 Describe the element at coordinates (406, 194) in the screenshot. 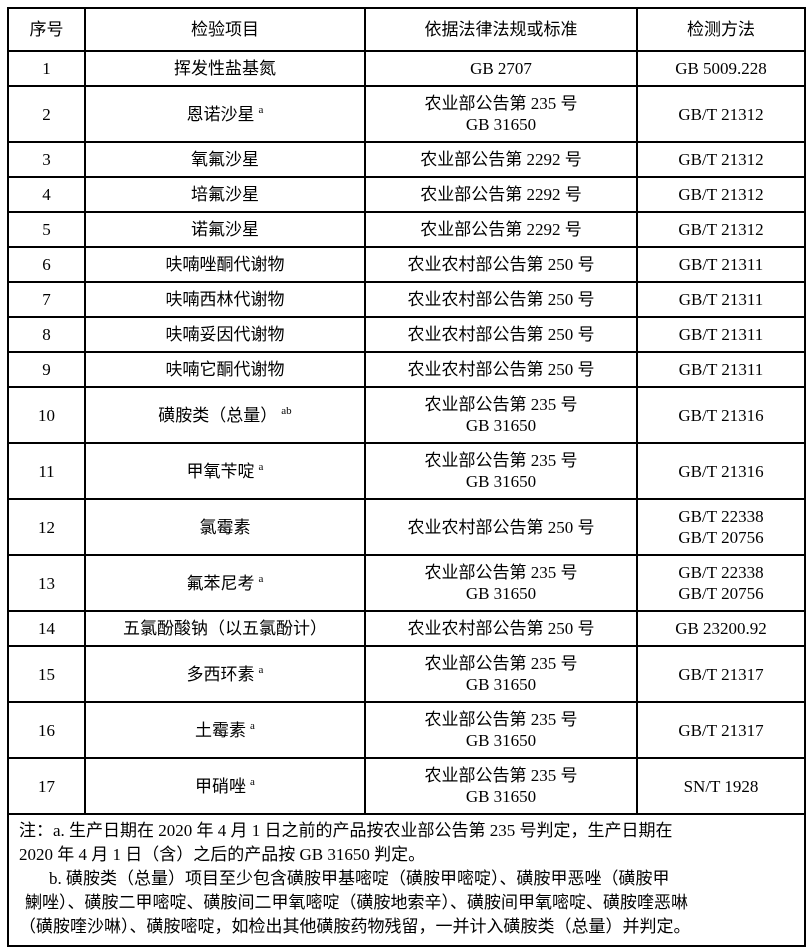

I see `table-row: 4 培氟沙星 农业部公告第 2292 号 GB/T 21312` at that location.